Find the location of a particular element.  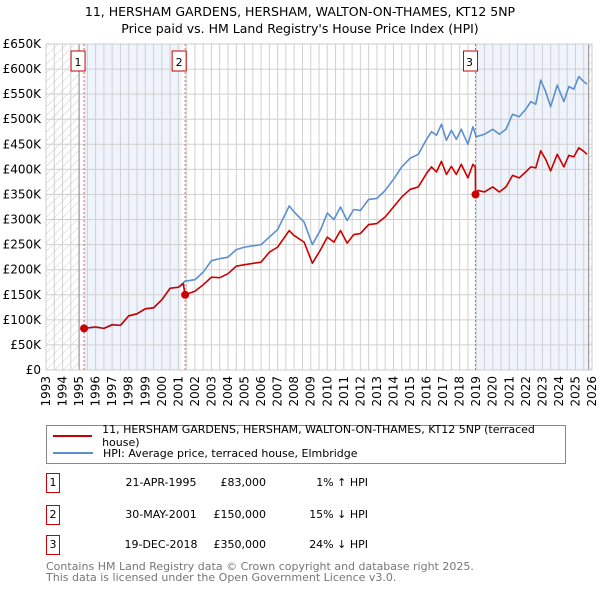

x-tick-label: 2009 is located at coordinates (311, 391).